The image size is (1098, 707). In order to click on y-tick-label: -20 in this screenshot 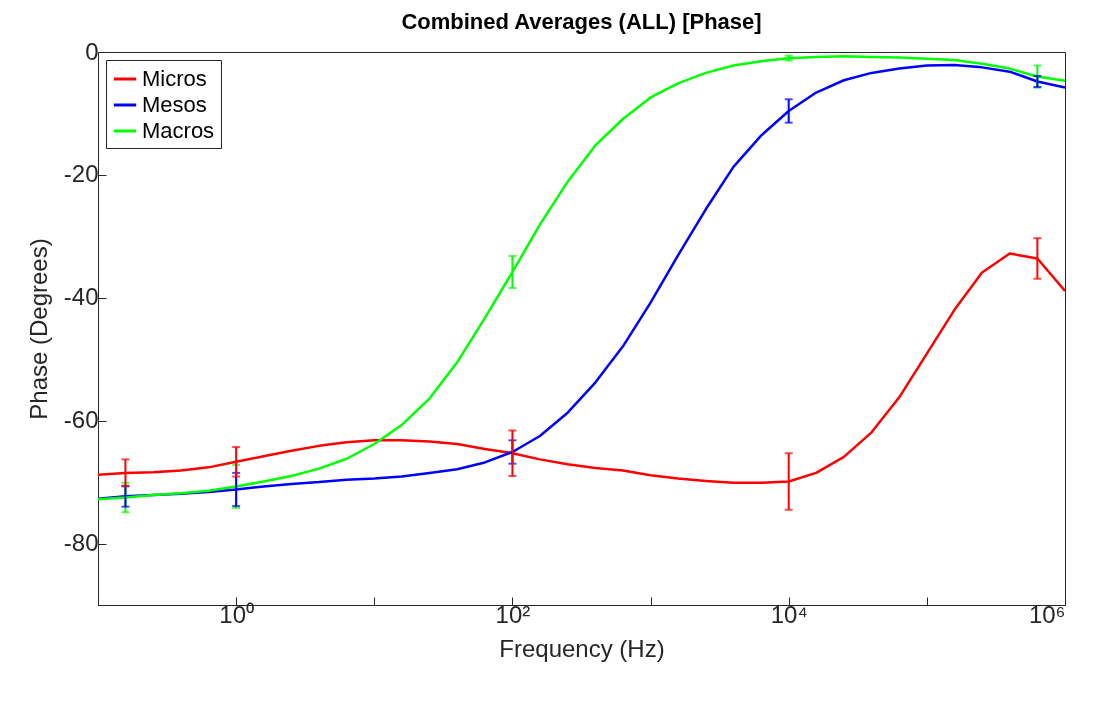, I will do `click(81, 174)`.